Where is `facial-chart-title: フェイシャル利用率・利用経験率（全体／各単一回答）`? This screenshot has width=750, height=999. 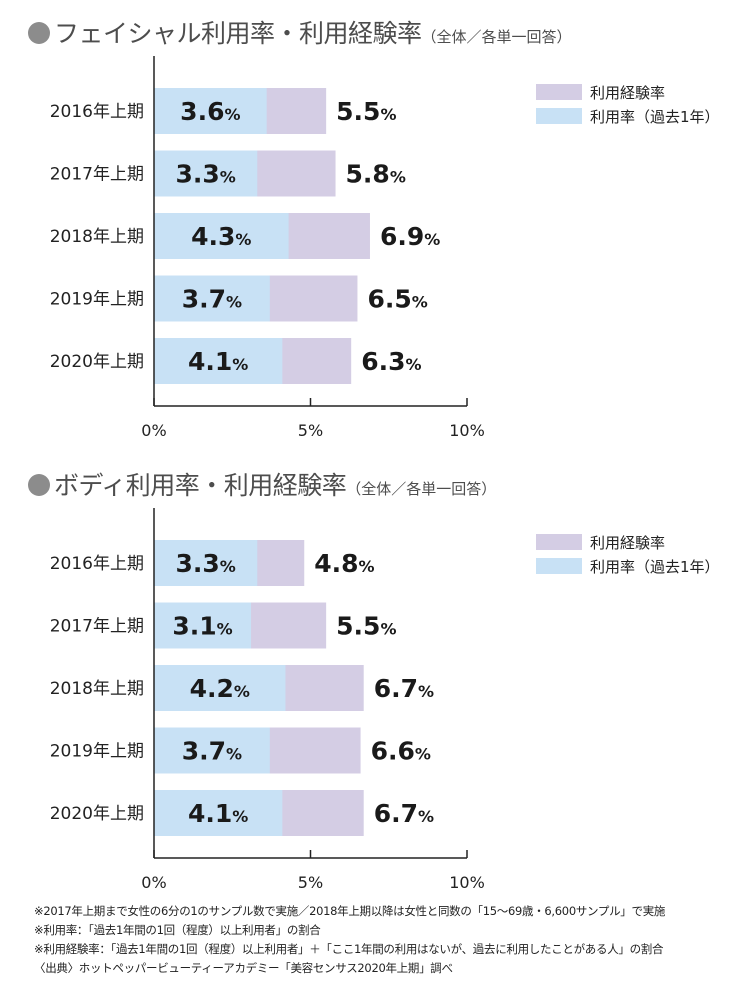
facial-chart-title: フェイシャル利用率・利用経験率（全体／各単一回答） is located at coordinates (300, 35).